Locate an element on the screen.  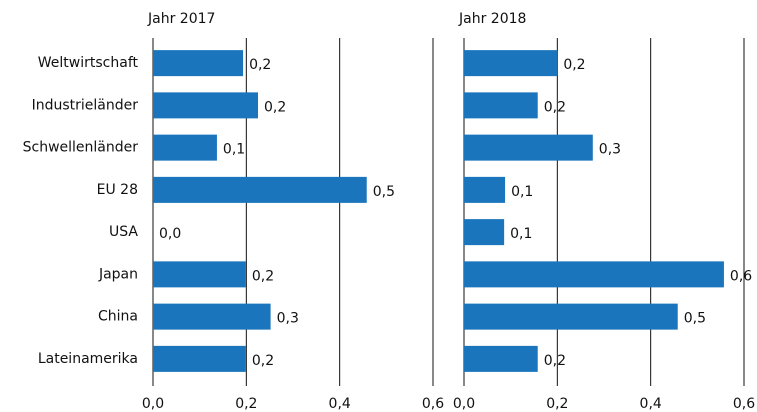
category-label: Schwellenländer is located at coordinates (81, 148).